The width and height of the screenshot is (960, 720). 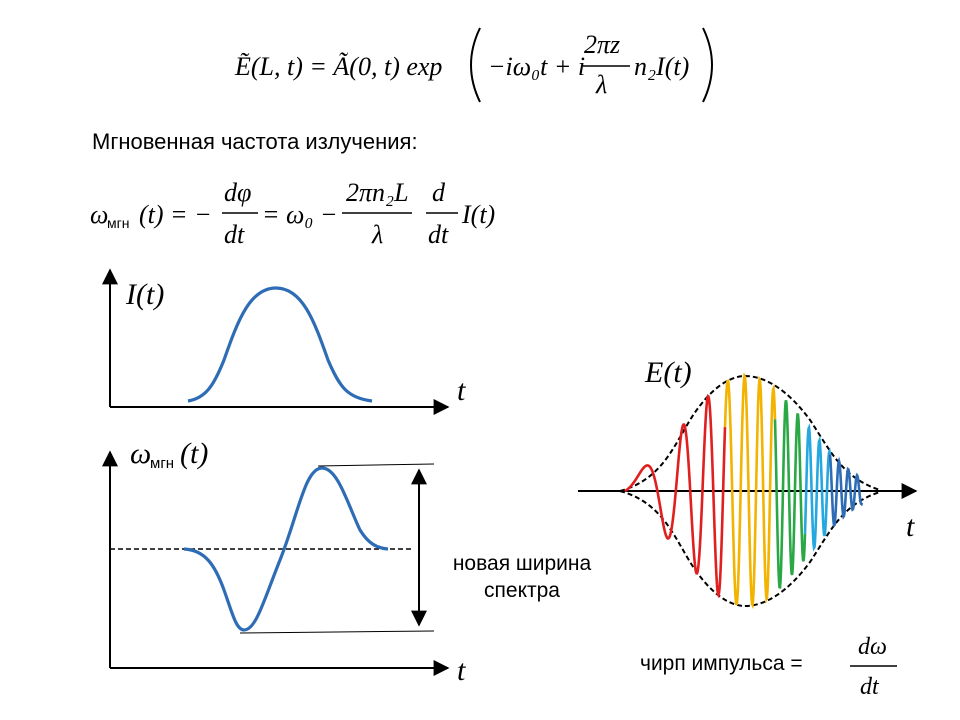 I want to click on spectrum-width-line2: спектра, so click(x=522, y=590).